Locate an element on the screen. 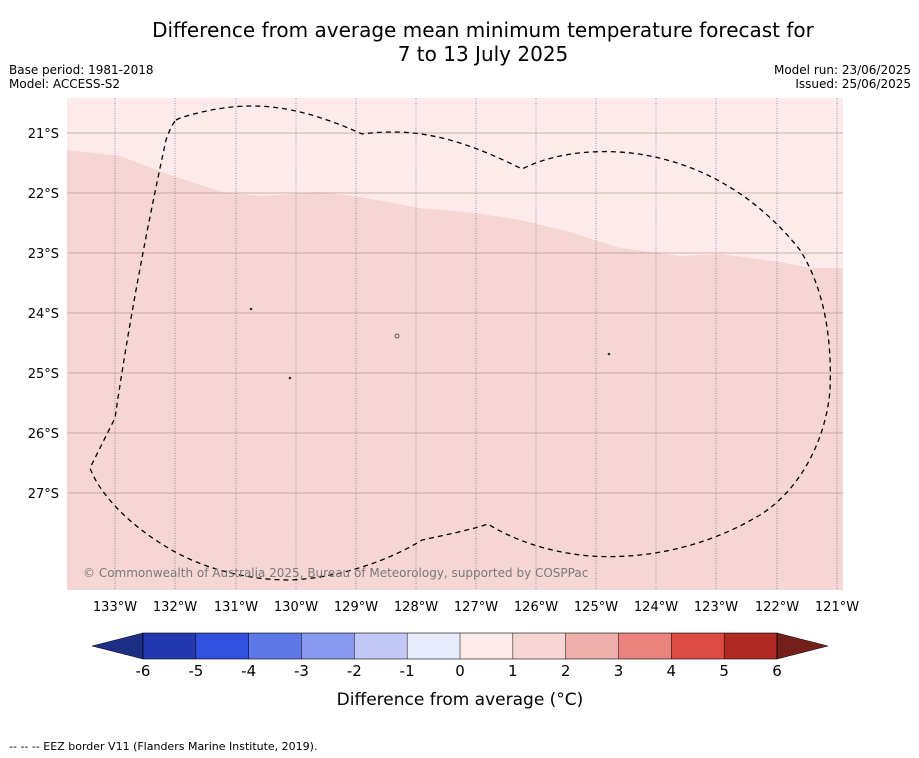  lon-label: 121°W is located at coordinates (837, 607).